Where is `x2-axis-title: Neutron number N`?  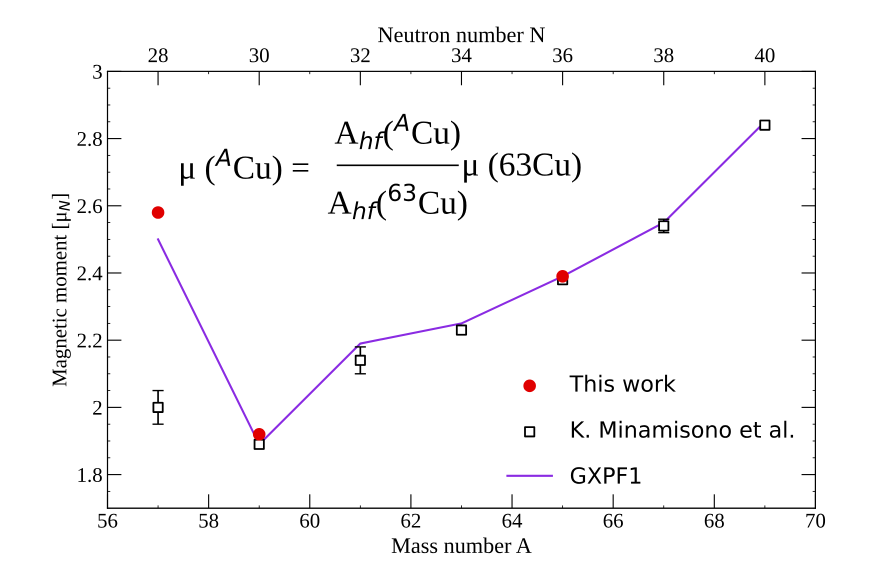 x2-axis-title: Neutron number N is located at coordinates (461, 34).